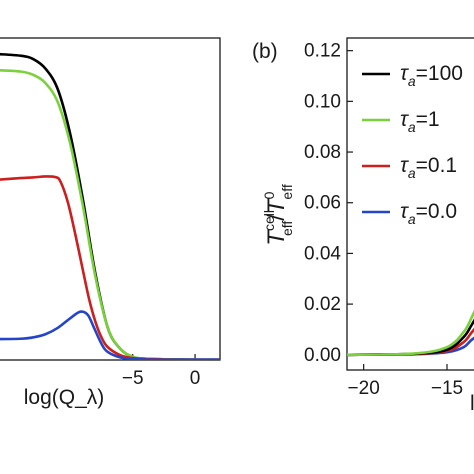  I want to click on ylabel-base2: T, so click(276, 205).